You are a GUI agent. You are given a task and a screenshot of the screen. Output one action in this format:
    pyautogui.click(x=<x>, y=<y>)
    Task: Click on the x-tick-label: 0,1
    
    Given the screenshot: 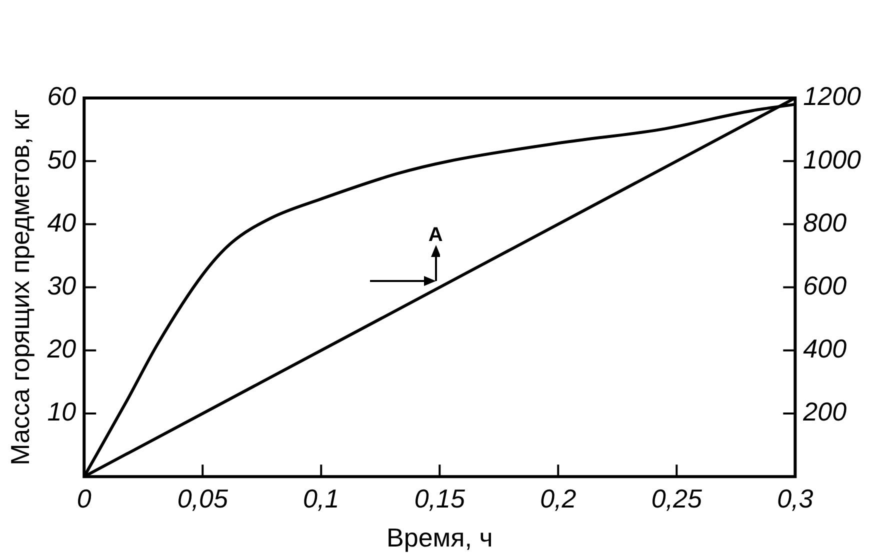 What is the action you would take?
    pyautogui.click(x=321, y=498)
    